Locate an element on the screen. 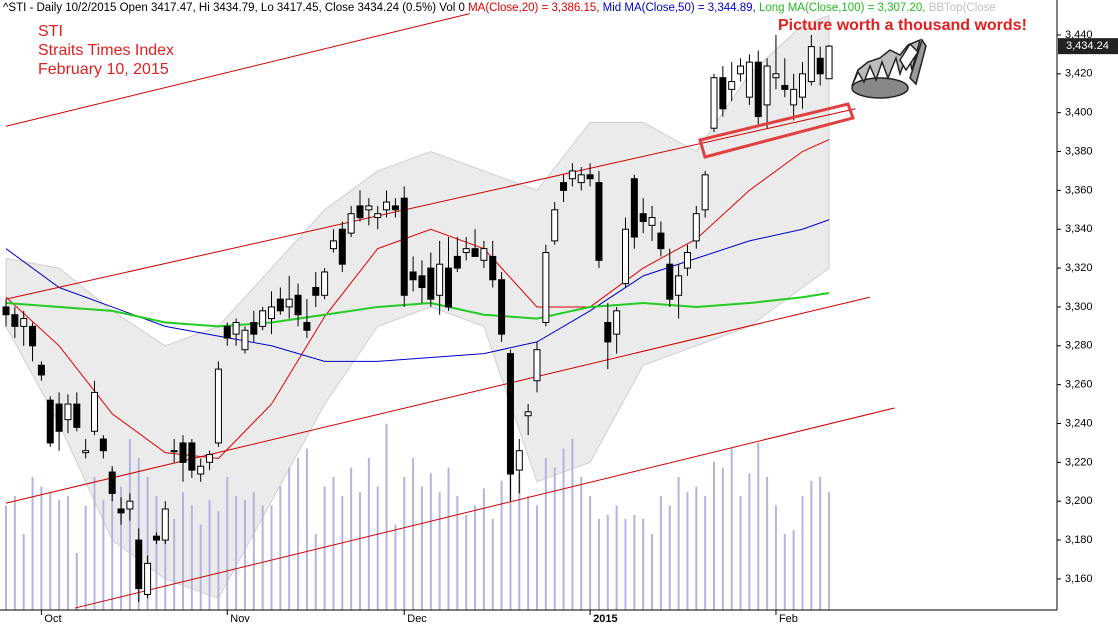 The height and width of the screenshot is (627, 1118). last-price-label: 3,434.24 is located at coordinates (1087, 46).